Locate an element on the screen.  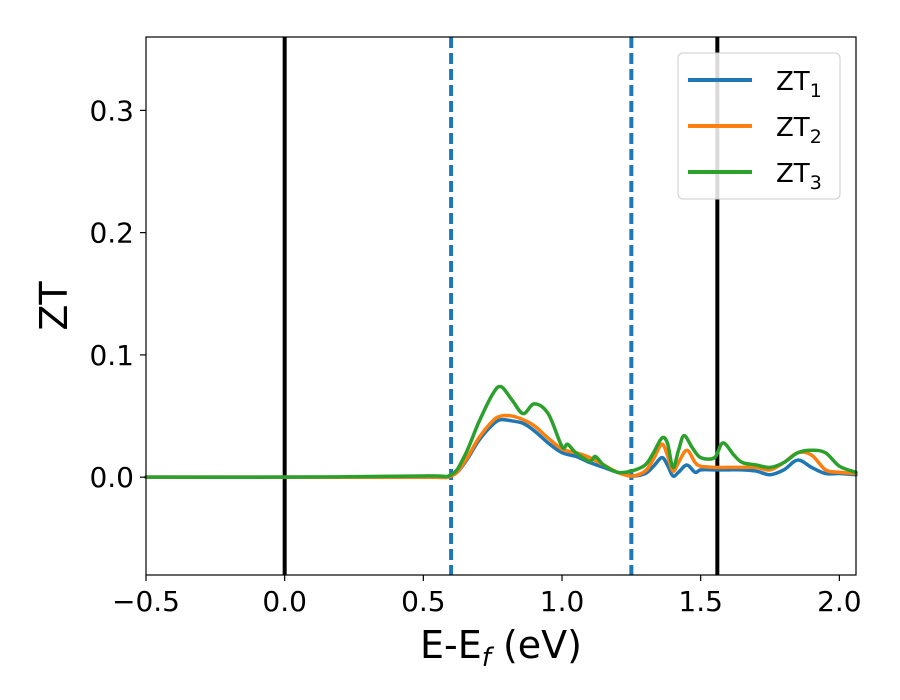
legend: ZT1 ZT2 ZT3 is located at coordinates (759, 126).